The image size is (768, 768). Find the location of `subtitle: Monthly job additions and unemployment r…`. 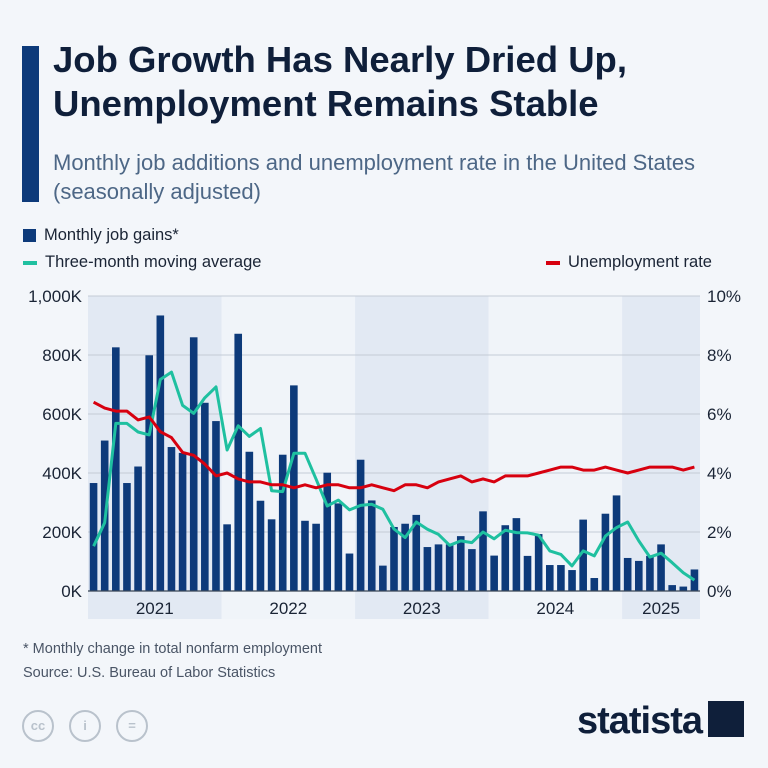

subtitle: Monthly job additions and unemployment r… is located at coordinates (374, 177).